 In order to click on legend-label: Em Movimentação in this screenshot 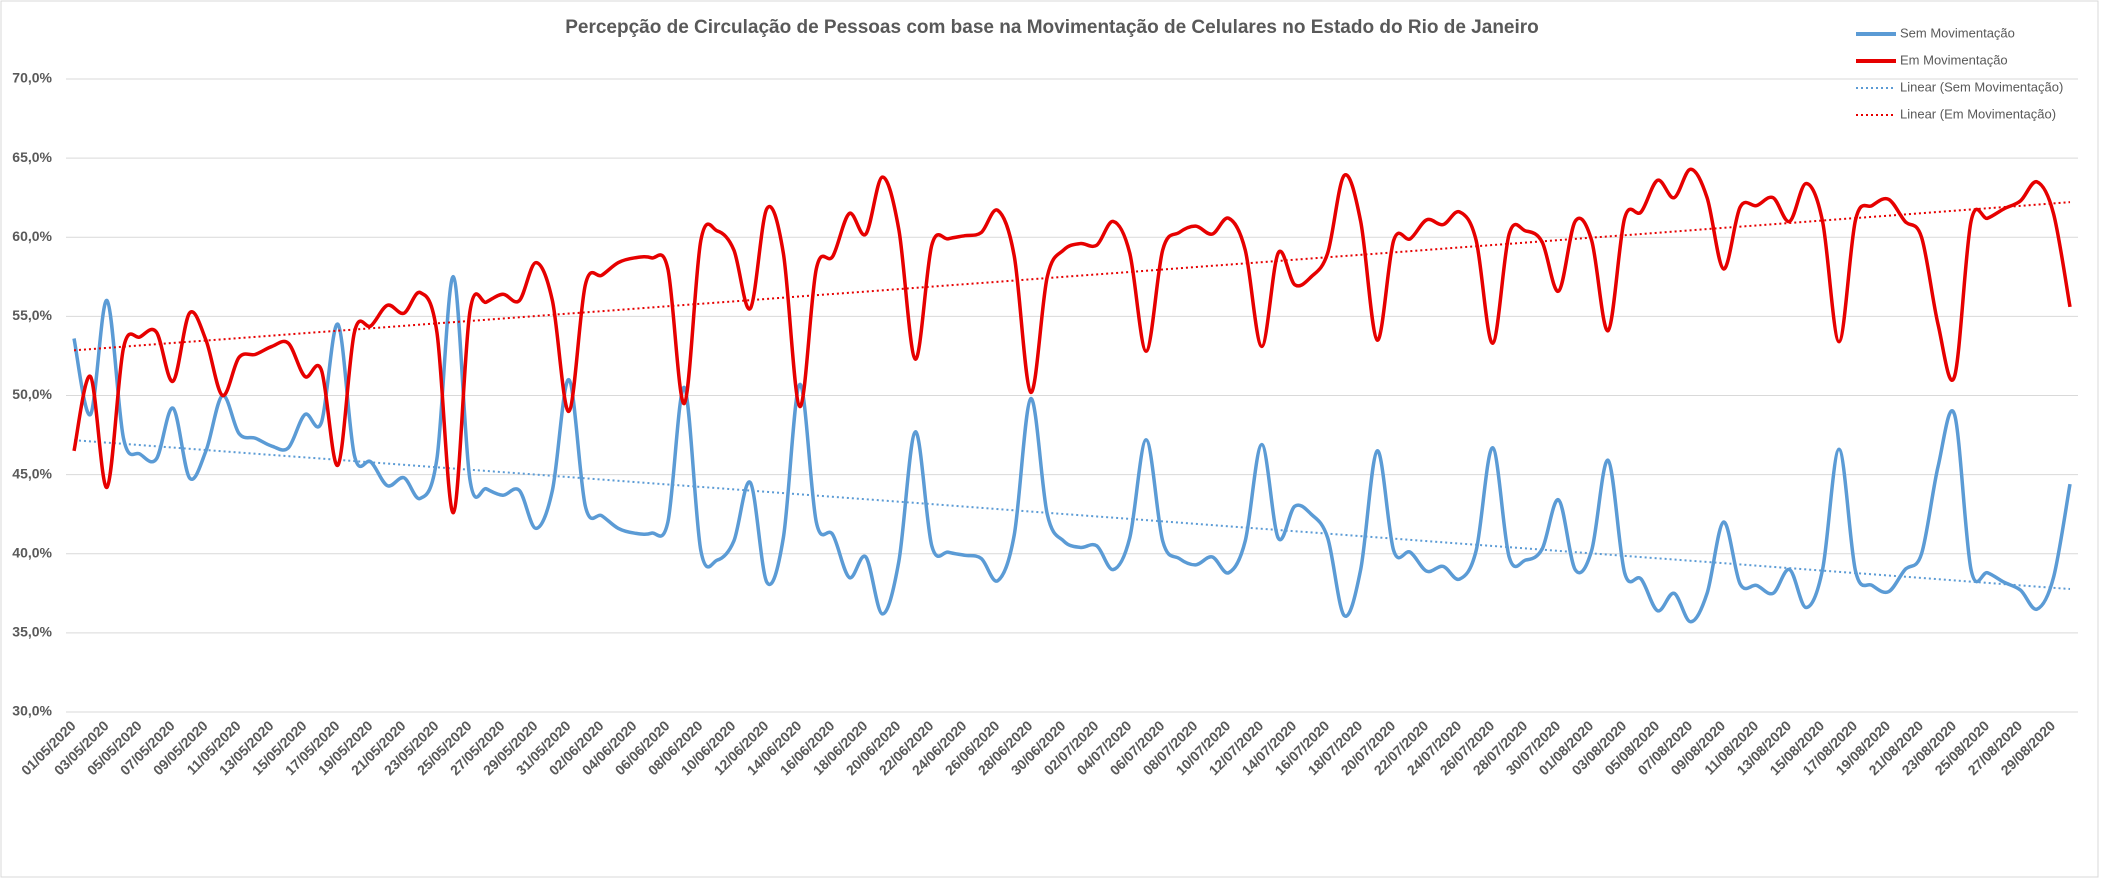, I will do `click(1954, 59)`.